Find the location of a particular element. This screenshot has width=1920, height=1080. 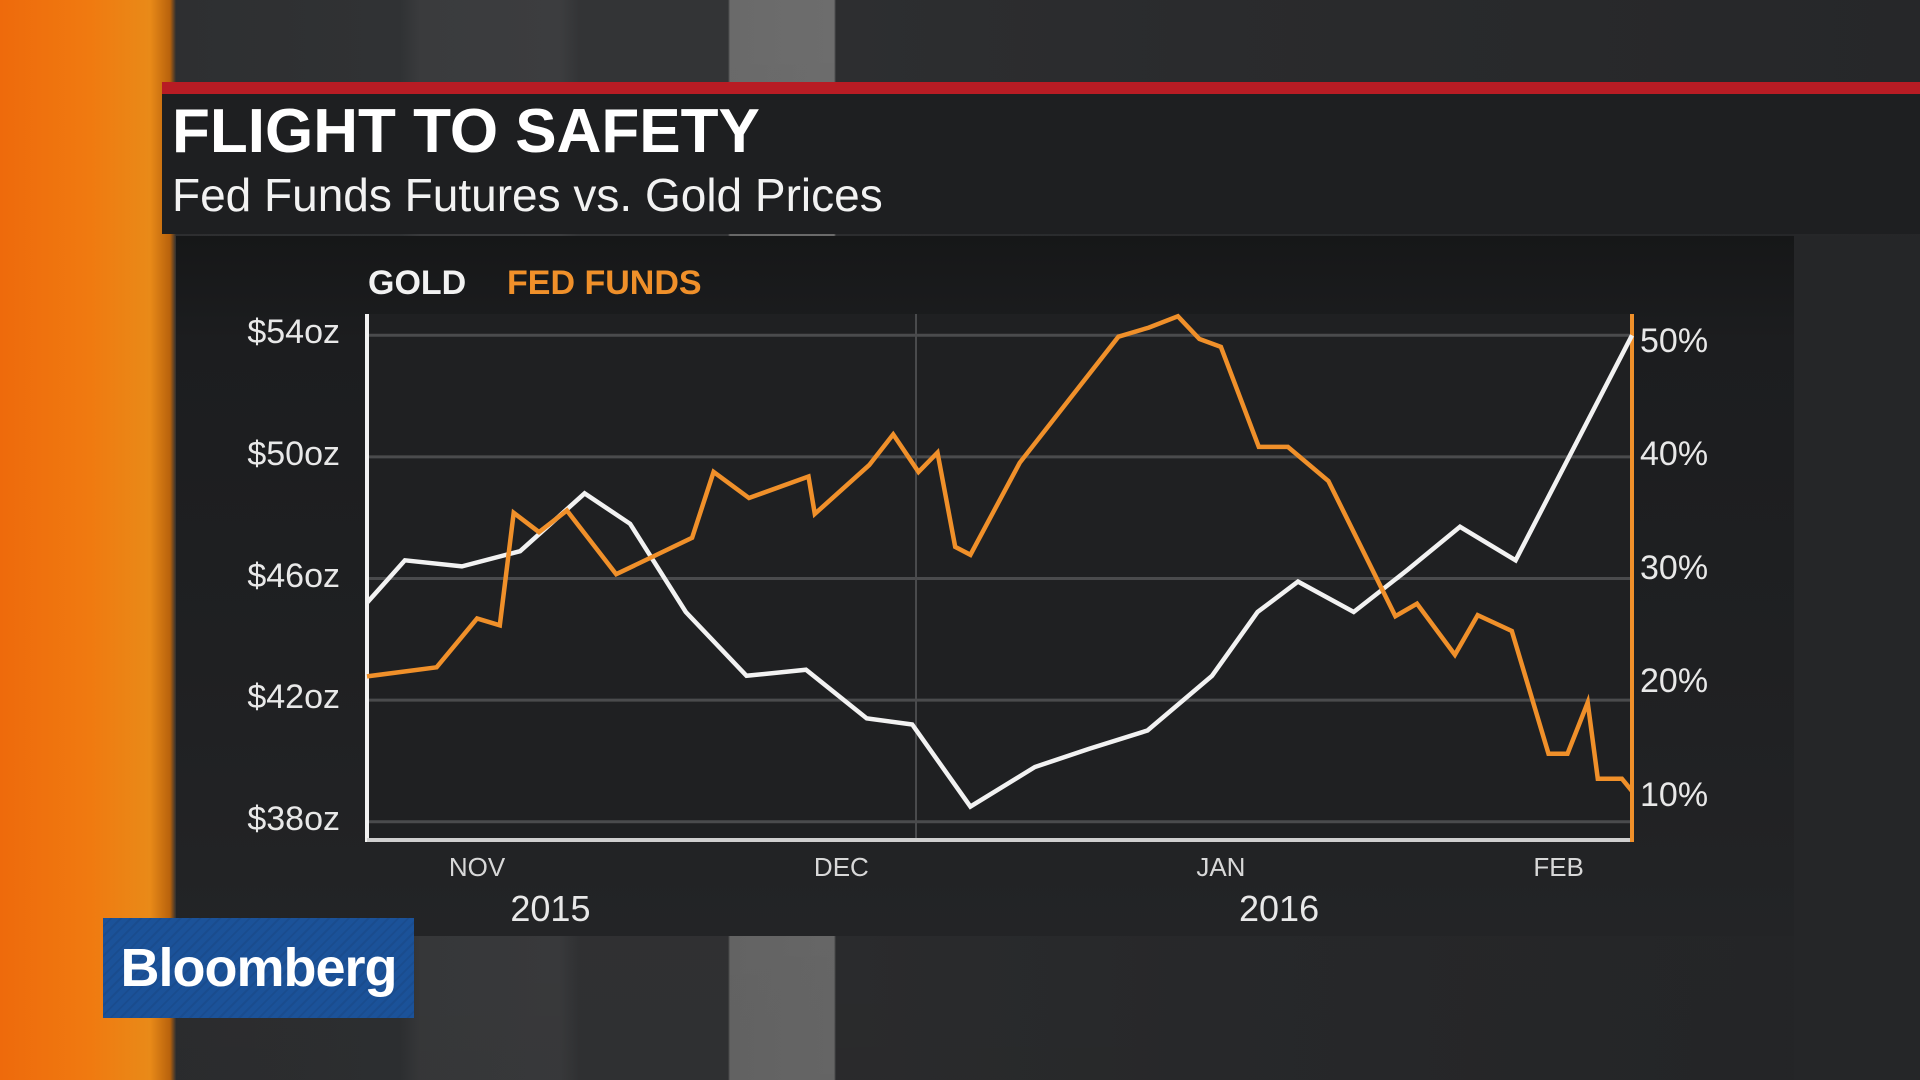

y-left-tick-label: $42oz is located at coordinates (293, 697).